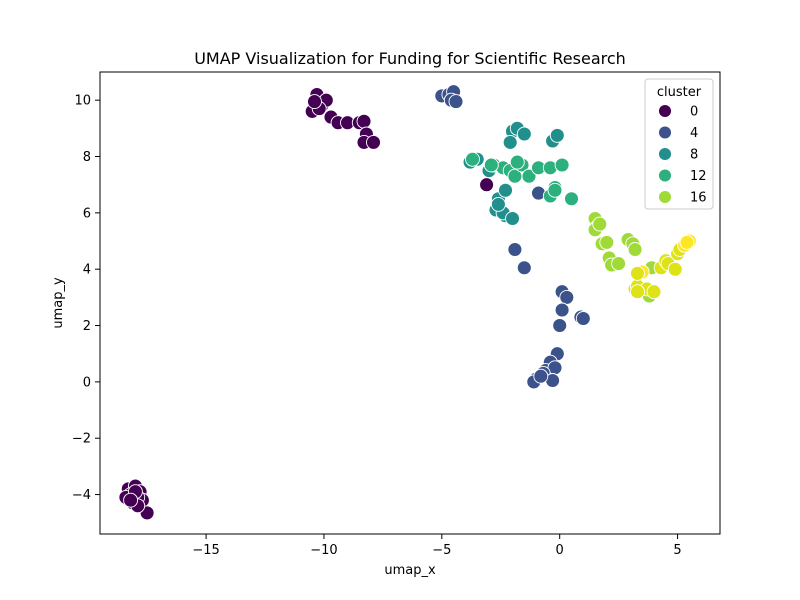 The image size is (800, 600). Describe the element at coordinates (87, 157) in the screenshot. I see `y-tick-label: 8` at that location.